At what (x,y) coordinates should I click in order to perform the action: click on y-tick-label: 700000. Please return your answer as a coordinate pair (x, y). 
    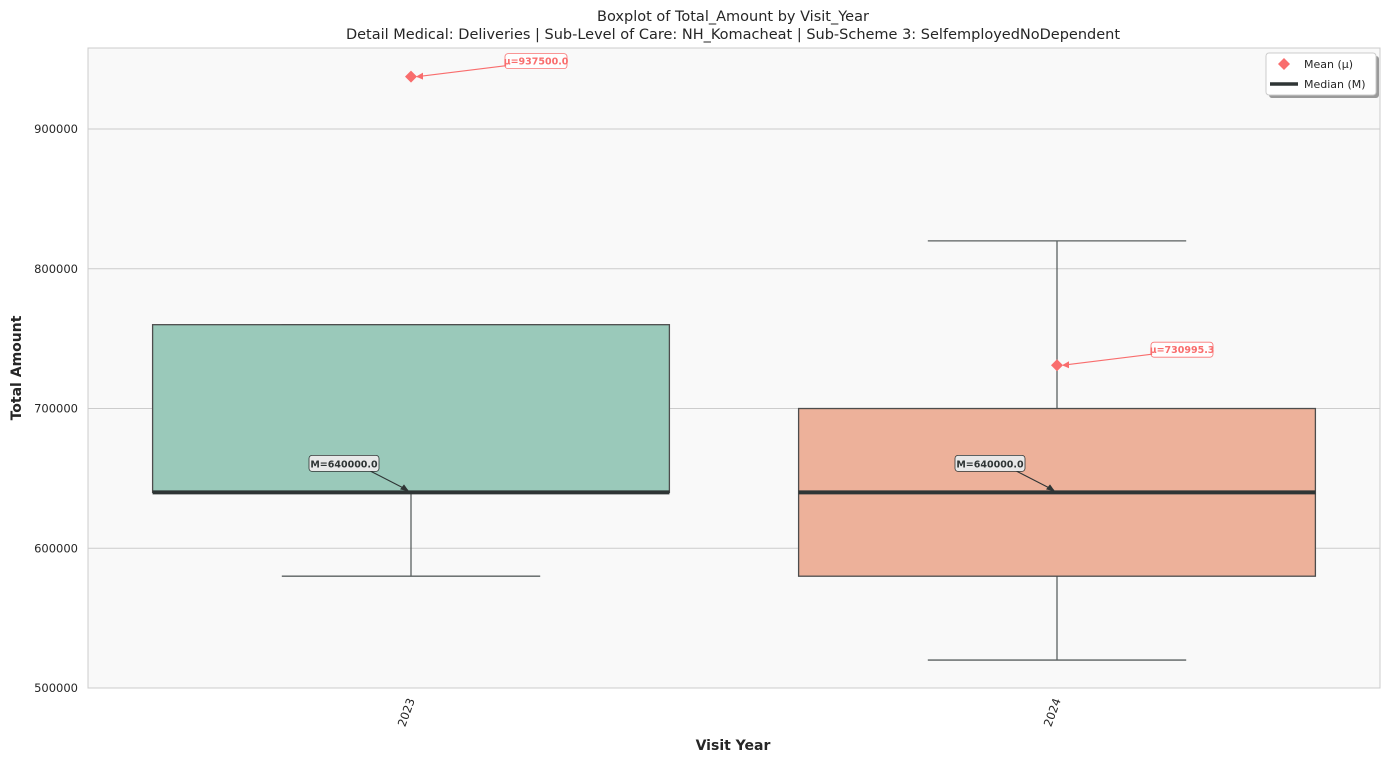
    Looking at the image, I should click on (56, 409).